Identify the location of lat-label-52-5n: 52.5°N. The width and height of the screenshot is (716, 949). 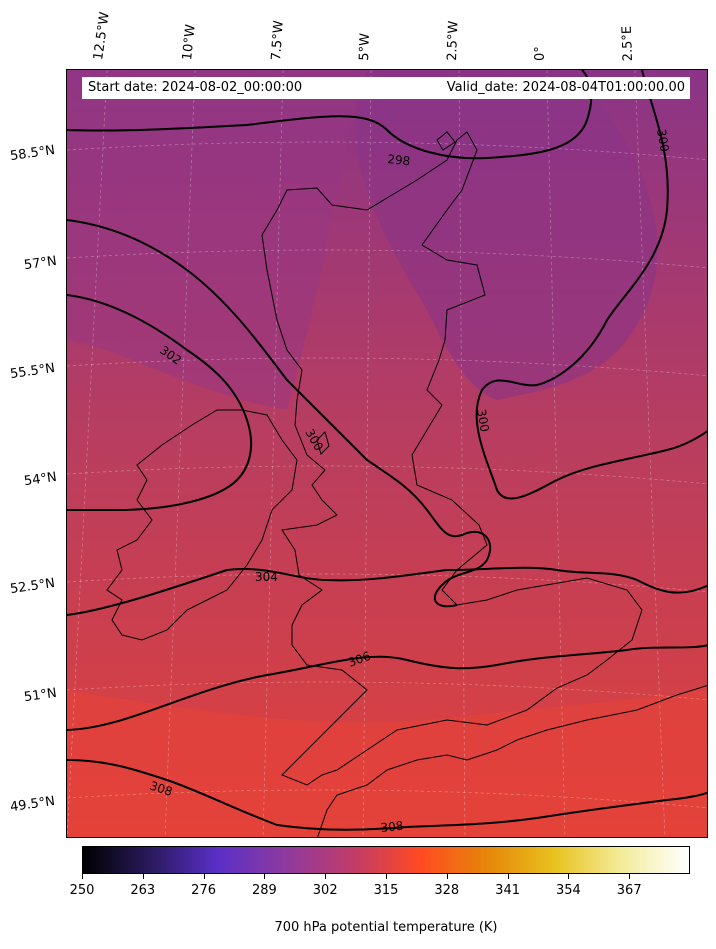
(32, 586).